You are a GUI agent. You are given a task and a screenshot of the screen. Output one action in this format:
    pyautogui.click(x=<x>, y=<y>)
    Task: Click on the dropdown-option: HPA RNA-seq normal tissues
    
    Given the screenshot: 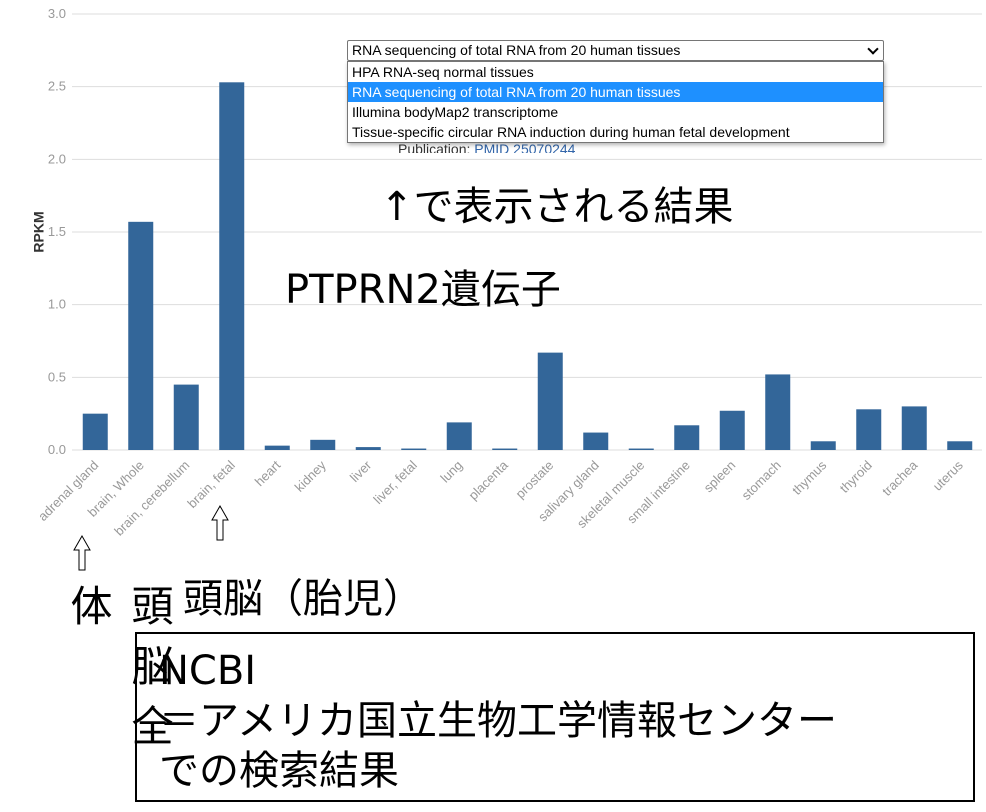 What is the action you would take?
    pyautogui.click(x=443, y=72)
    